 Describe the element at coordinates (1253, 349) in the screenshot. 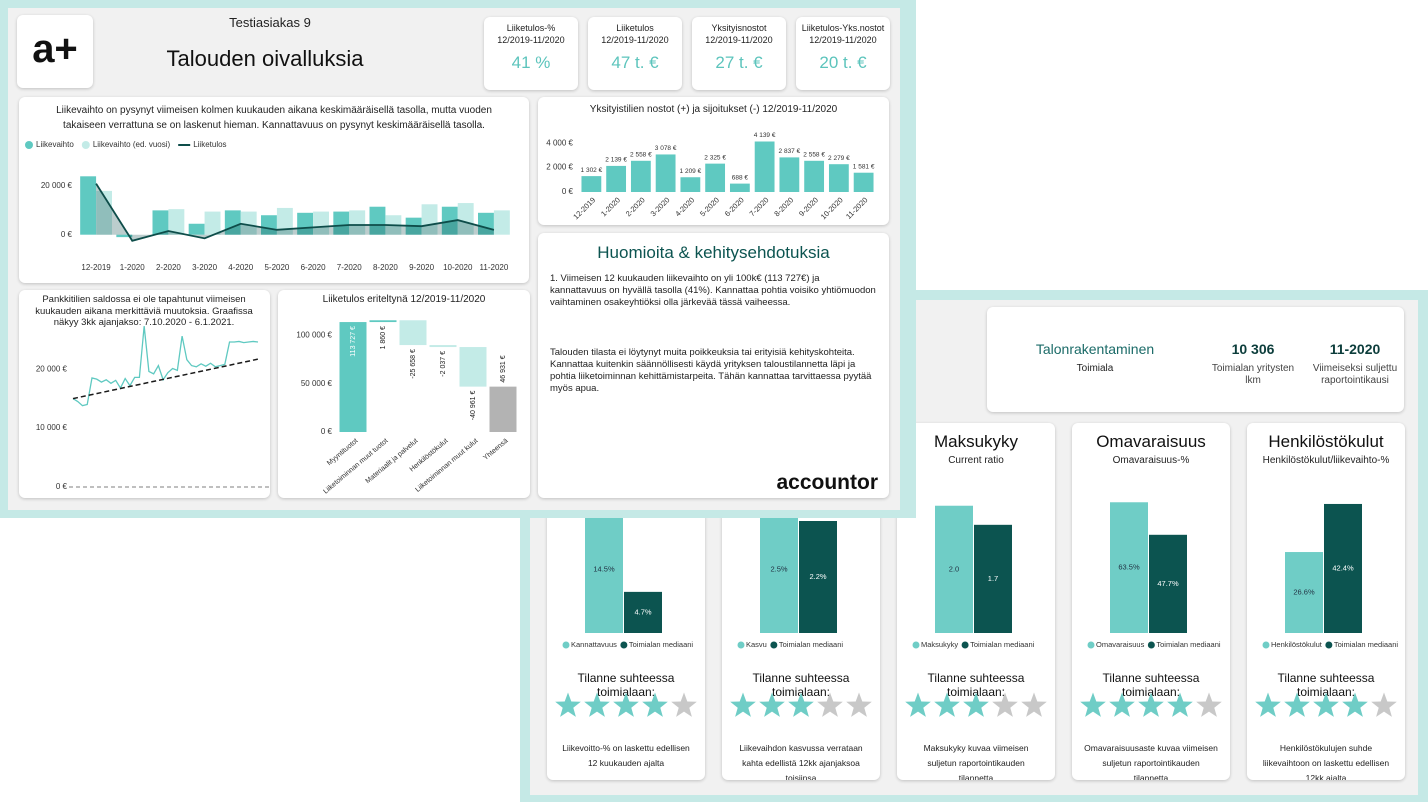

I see `industry-count: 10 306` at that location.